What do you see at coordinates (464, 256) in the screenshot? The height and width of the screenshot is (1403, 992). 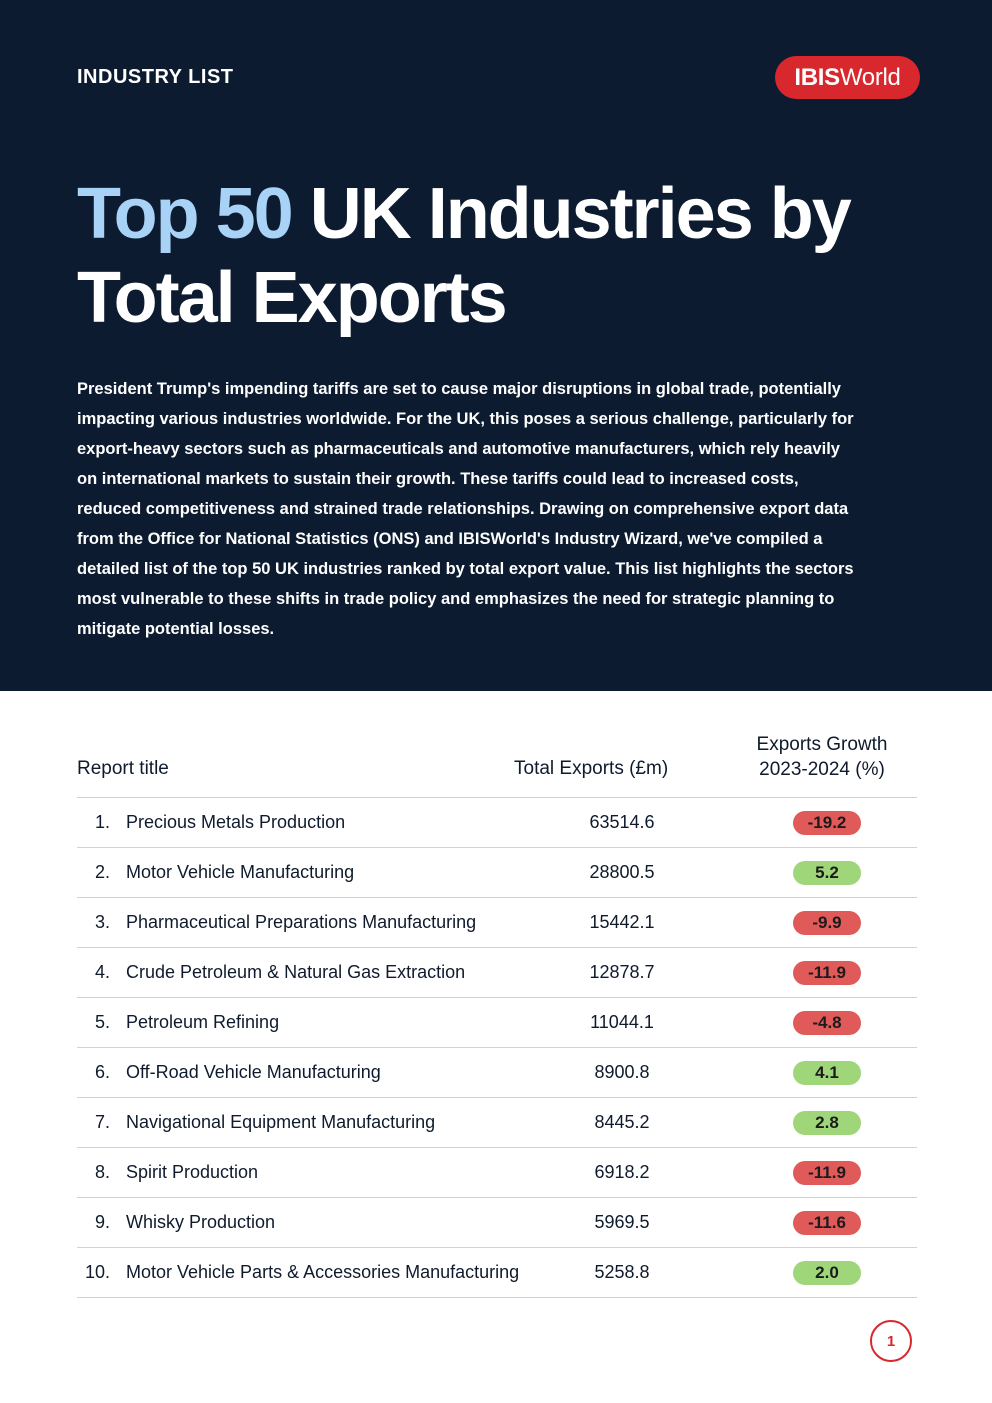 I see `title-rest: UK Industries by Total Exports` at bounding box center [464, 256].